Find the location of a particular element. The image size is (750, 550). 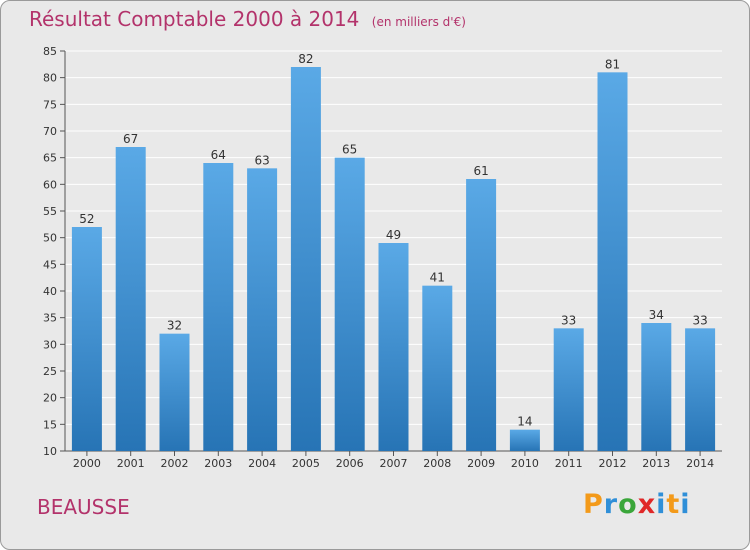

y-tick-label: 70 is located at coordinates (50, 131).